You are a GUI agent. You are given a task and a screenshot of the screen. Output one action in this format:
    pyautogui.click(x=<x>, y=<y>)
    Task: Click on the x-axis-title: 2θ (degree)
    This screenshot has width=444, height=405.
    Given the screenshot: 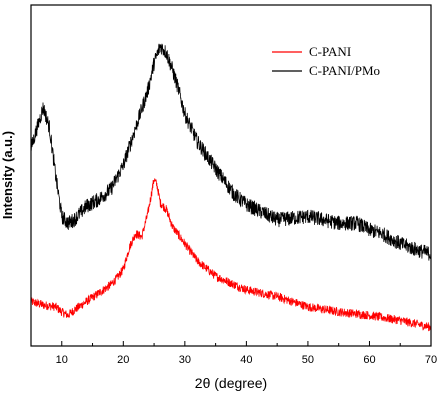 What is the action you would take?
    pyautogui.click(x=231, y=383)
    